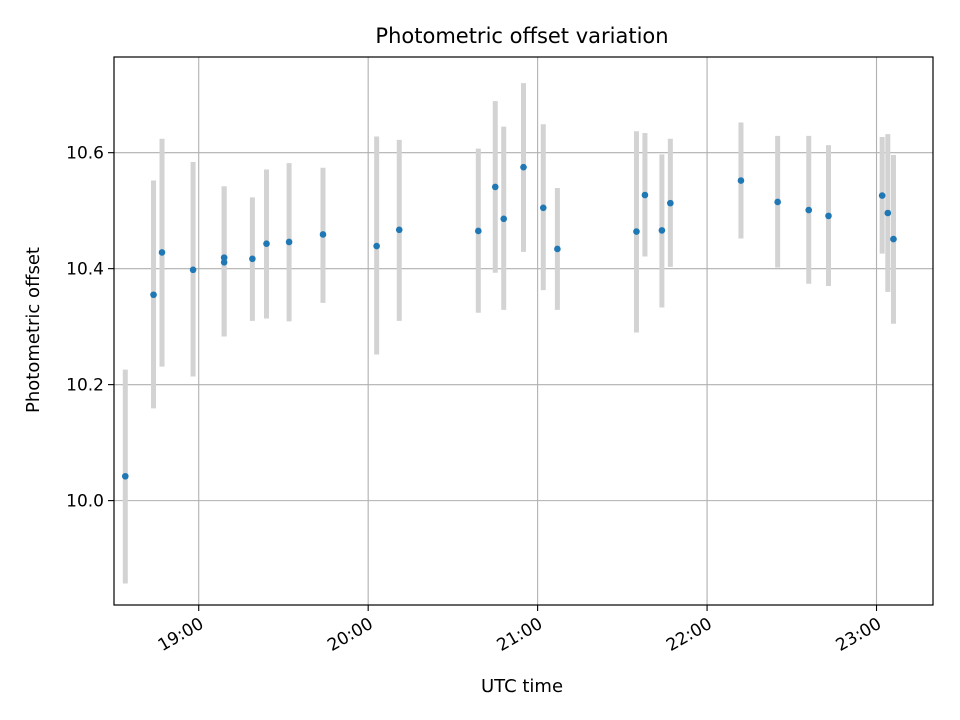 The width and height of the screenshot is (960, 720). Describe the element at coordinates (85, 386) in the screenshot. I see `y-tick-label: 10.2` at that location.